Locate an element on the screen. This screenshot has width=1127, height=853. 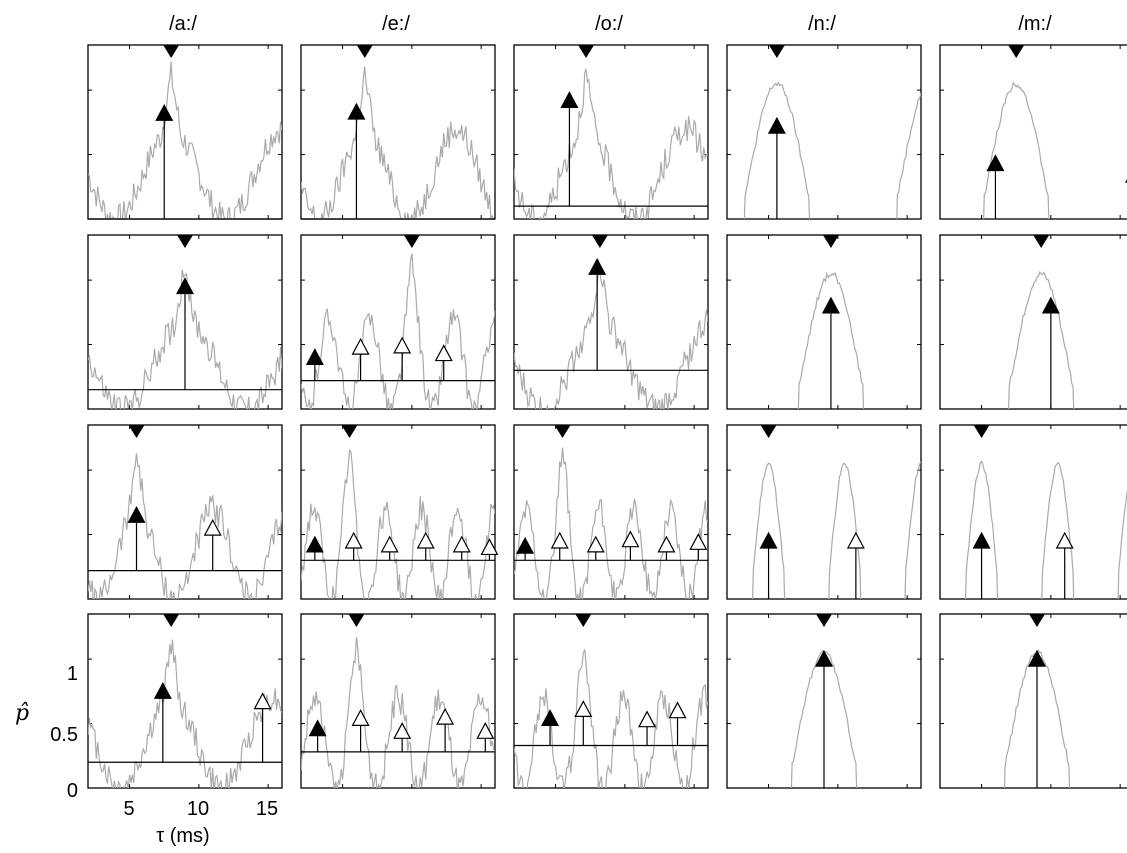
column-title-e: /e:/ is located at coordinates (396, 24).